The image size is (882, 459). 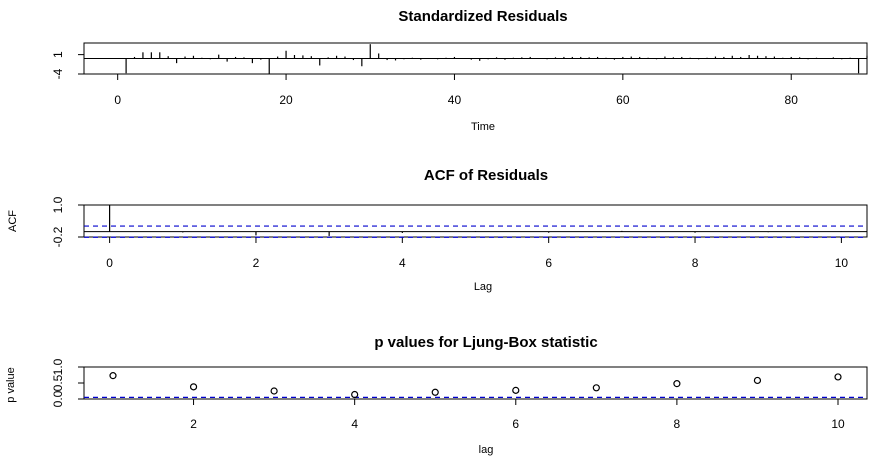 What do you see at coordinates (286, 100) in the screenshot?
I see `x-tick-label: 20` at bounding box center [286, 100].